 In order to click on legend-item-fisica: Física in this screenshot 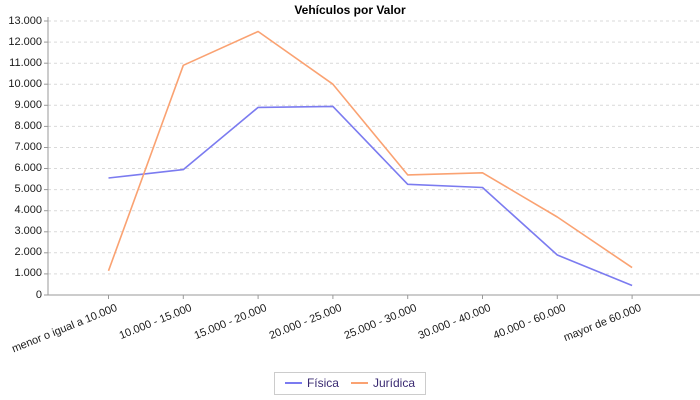, I will do `click(311, 383)`.